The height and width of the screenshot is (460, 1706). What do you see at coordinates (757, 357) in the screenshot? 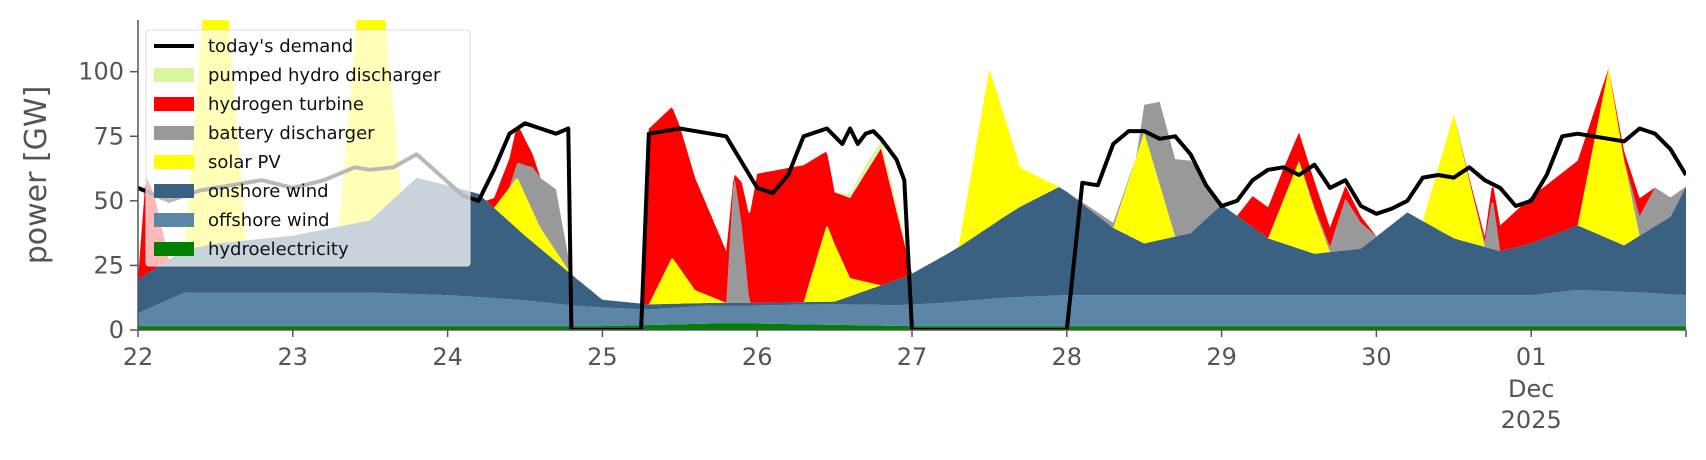
I see `x-tick-label: 26` at bounding box center [757, 357].